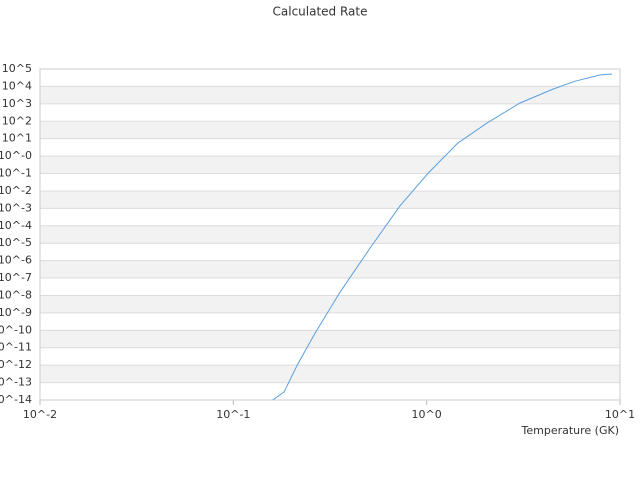 The height and width of the screenshot is (480, 640). Describe the element at coordinates (427, 414) in the screenshot. I see `x-tick-label: 10^0` at that location.